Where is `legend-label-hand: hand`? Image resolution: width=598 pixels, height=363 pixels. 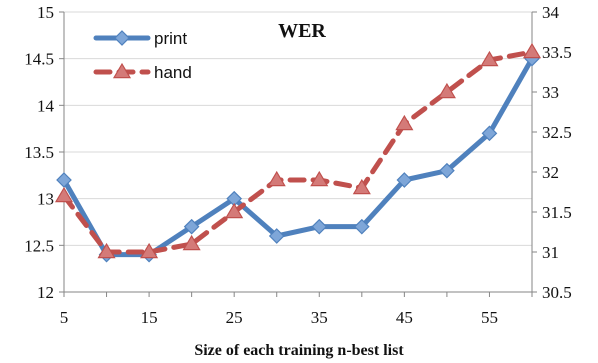
legend-label-hand: hand is located at coordinates (173, 72).